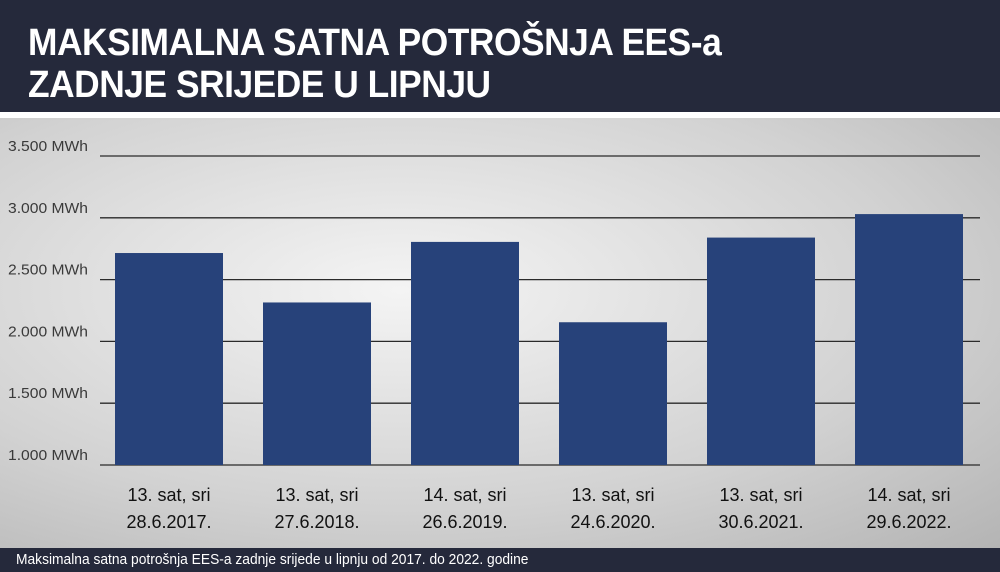 This screenshot has width=1000, height=572. Describe the element at coordinates (48, 208) in the screenshot. I see `y-tick-label: 3.000 MWh` at that location.